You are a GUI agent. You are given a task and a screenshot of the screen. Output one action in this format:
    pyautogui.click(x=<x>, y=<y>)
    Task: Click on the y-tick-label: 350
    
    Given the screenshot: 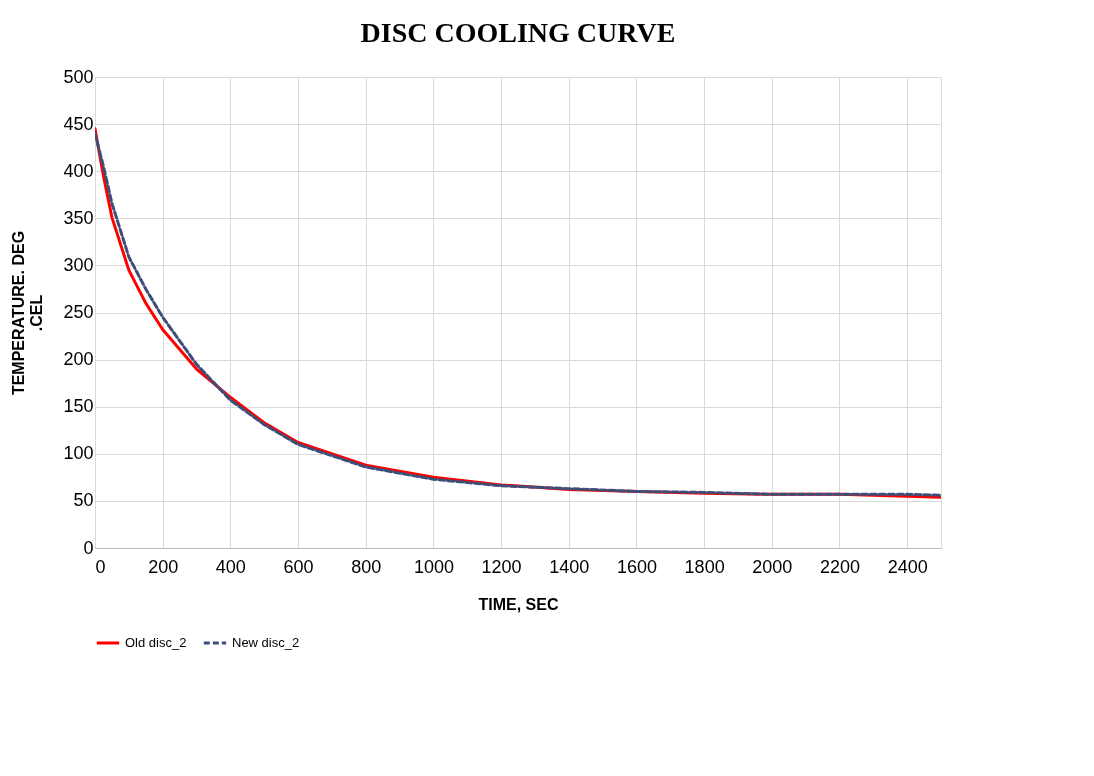 What is the action you would take?
    pyautogui.click(x=78, y=217)
    